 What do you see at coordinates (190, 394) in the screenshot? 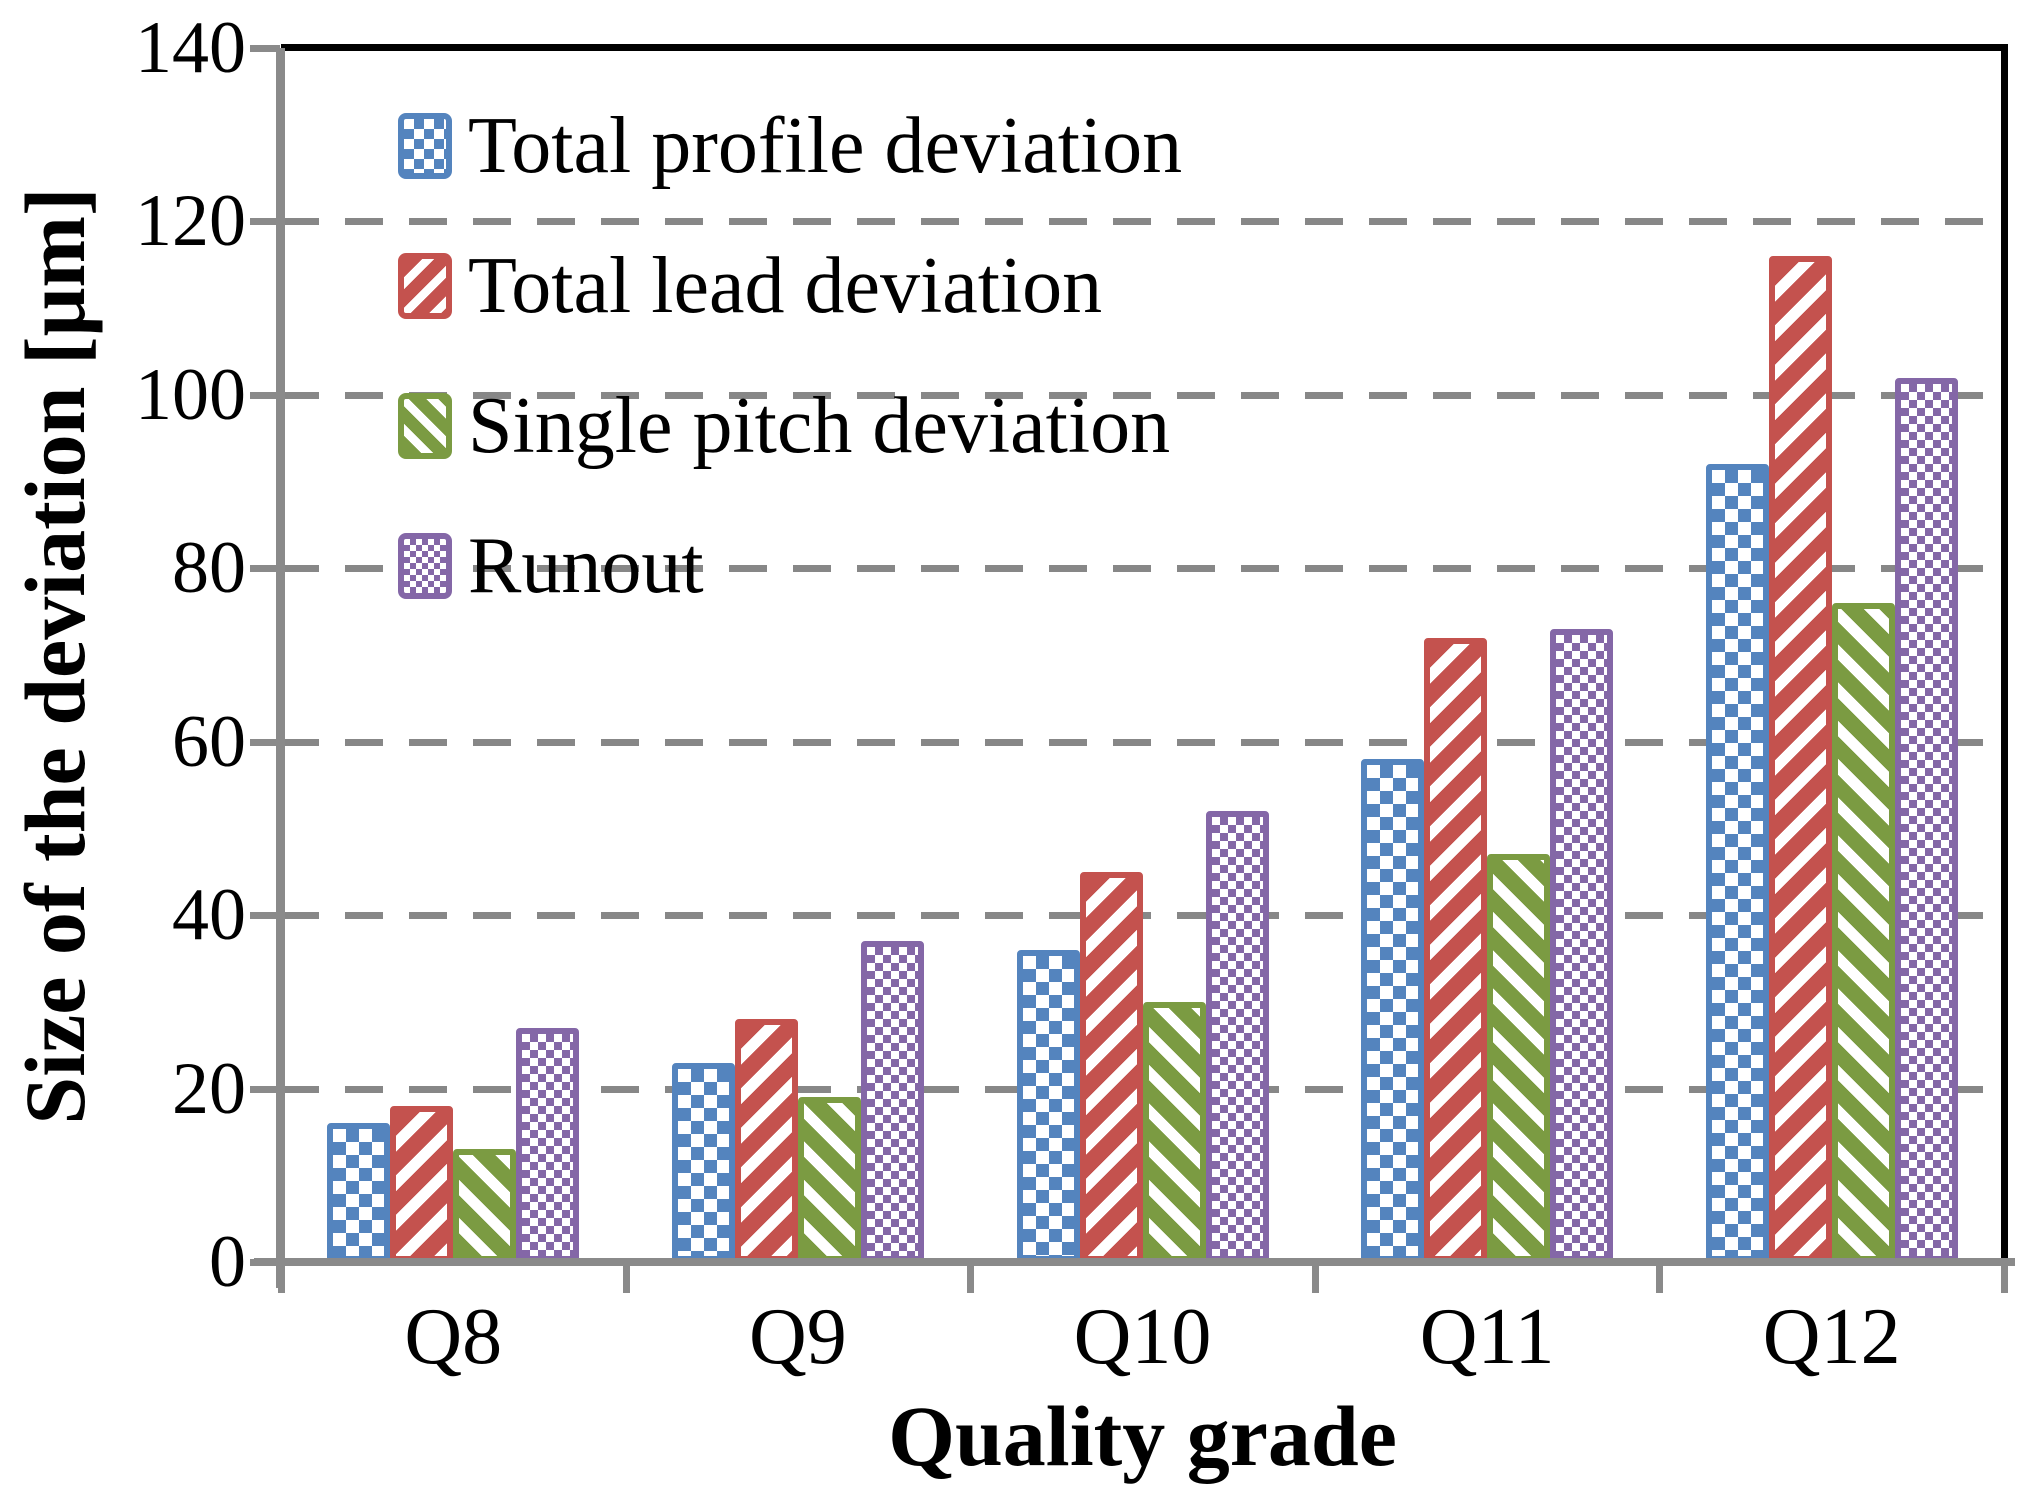
I see `y-tick-label-100: 100` at bounding box center [190, 394].